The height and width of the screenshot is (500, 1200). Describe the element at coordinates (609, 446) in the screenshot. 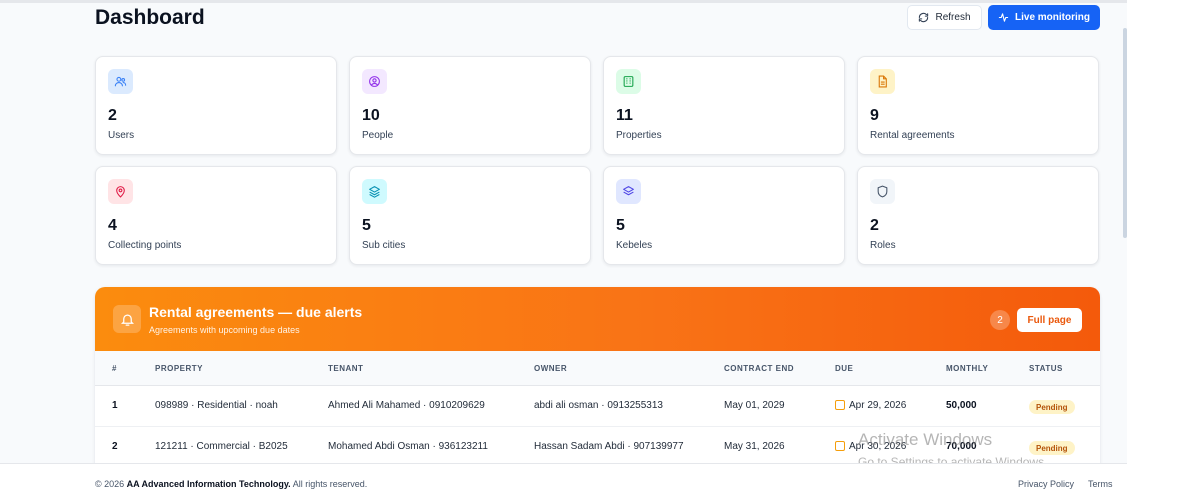

I see `row-owner: Hassan Sadam Abdi · 907139977` at that location.